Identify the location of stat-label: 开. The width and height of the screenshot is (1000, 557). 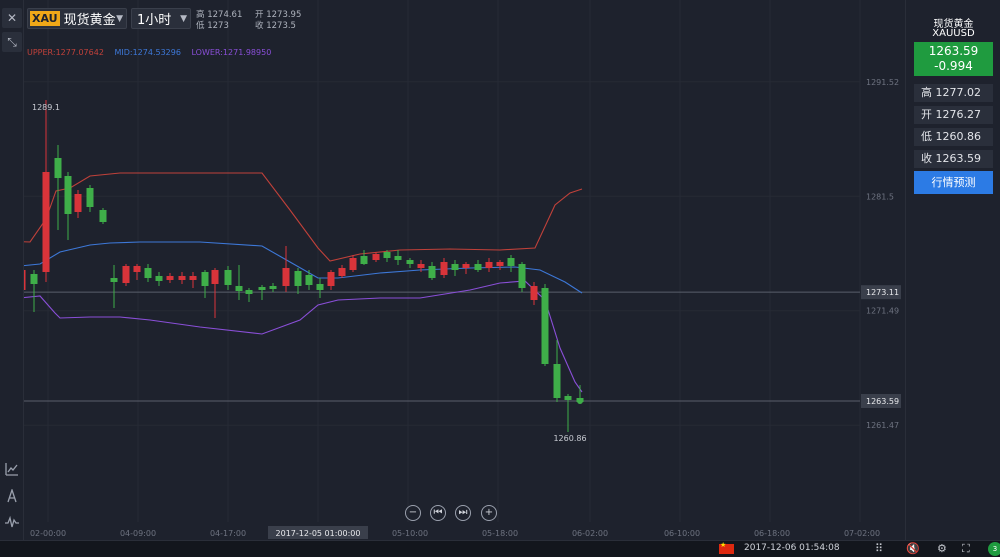
(926, 114).